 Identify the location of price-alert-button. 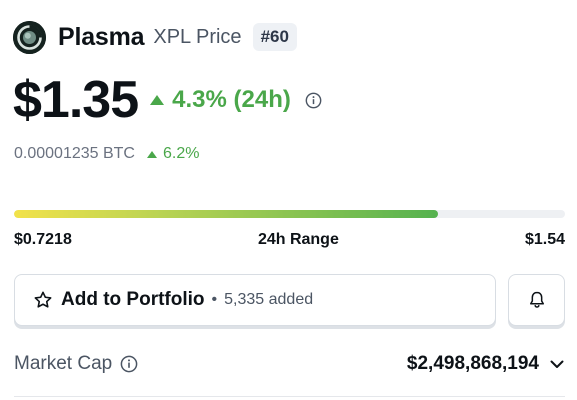
(536, 300).